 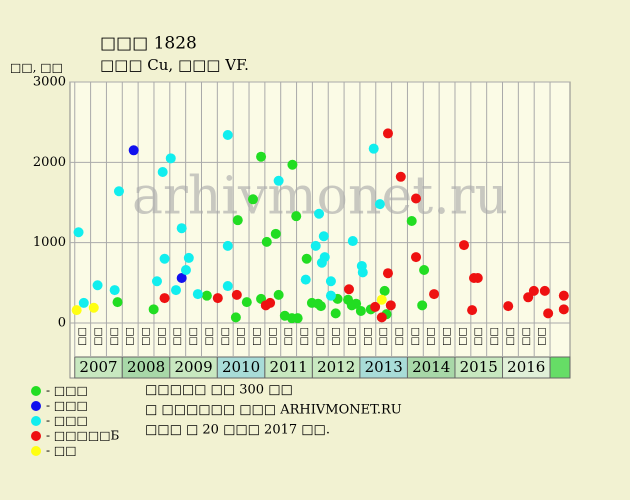 I want to click on legend-label: - □□, so click(x=61, y=451).